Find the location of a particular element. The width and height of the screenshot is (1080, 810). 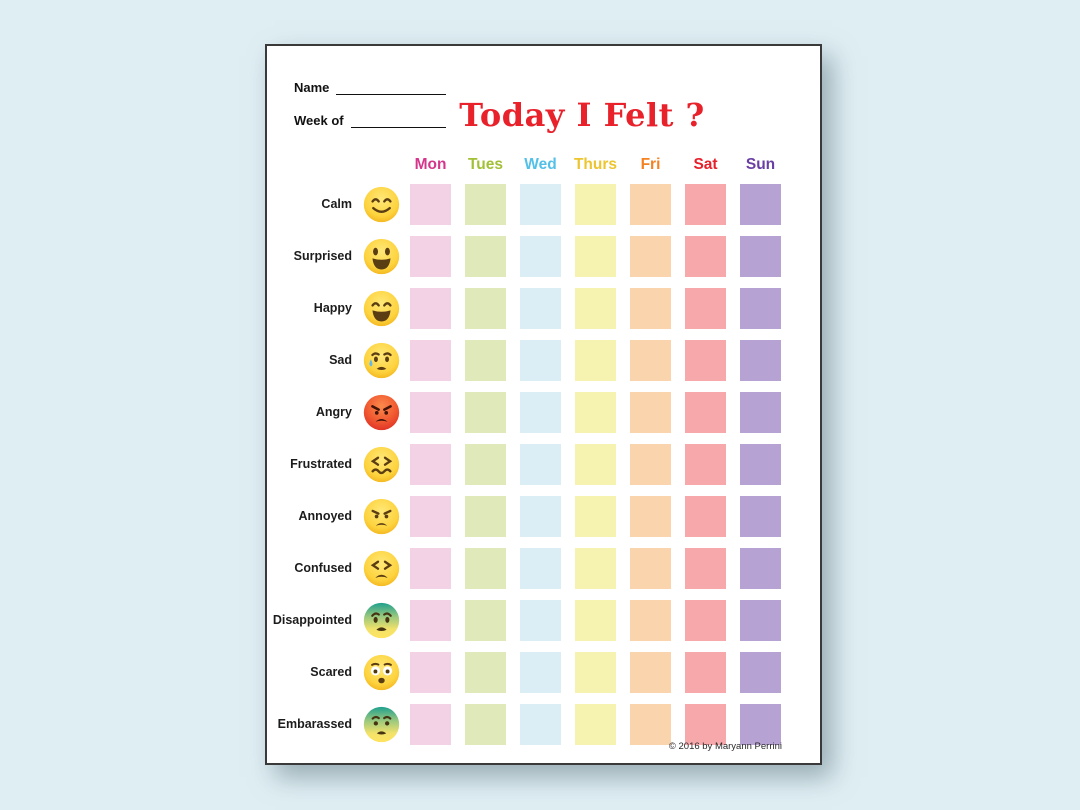

day-cell-happy-sun is located at coordinates (760, 308).